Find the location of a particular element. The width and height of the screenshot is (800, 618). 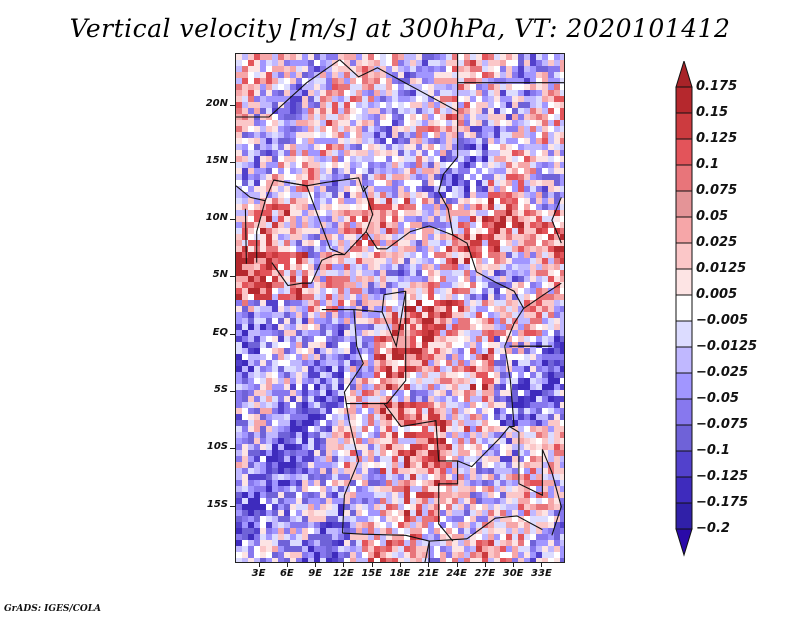

colorbar is located at coordinates (684, 309).